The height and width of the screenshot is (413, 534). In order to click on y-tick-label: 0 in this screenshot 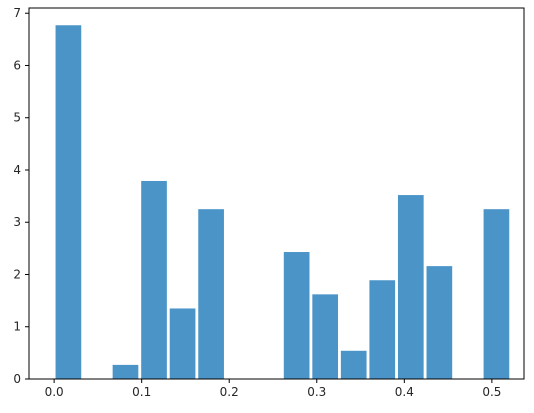, I will do `click(17, 379)`.